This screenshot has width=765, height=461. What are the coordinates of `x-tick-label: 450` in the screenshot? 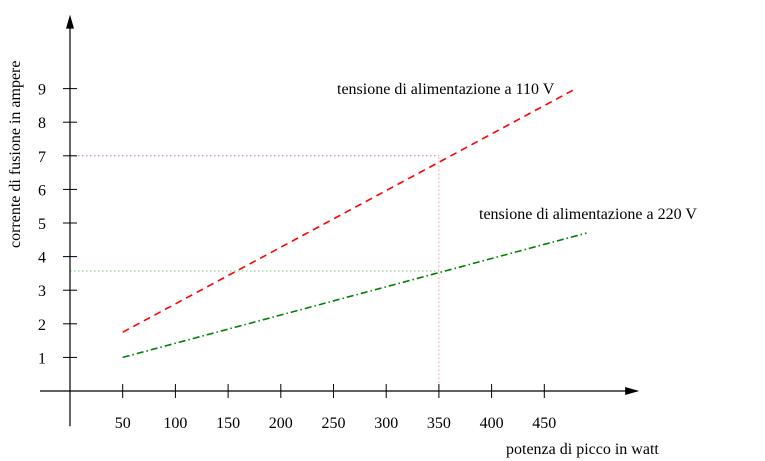 It's located at (544, 423).